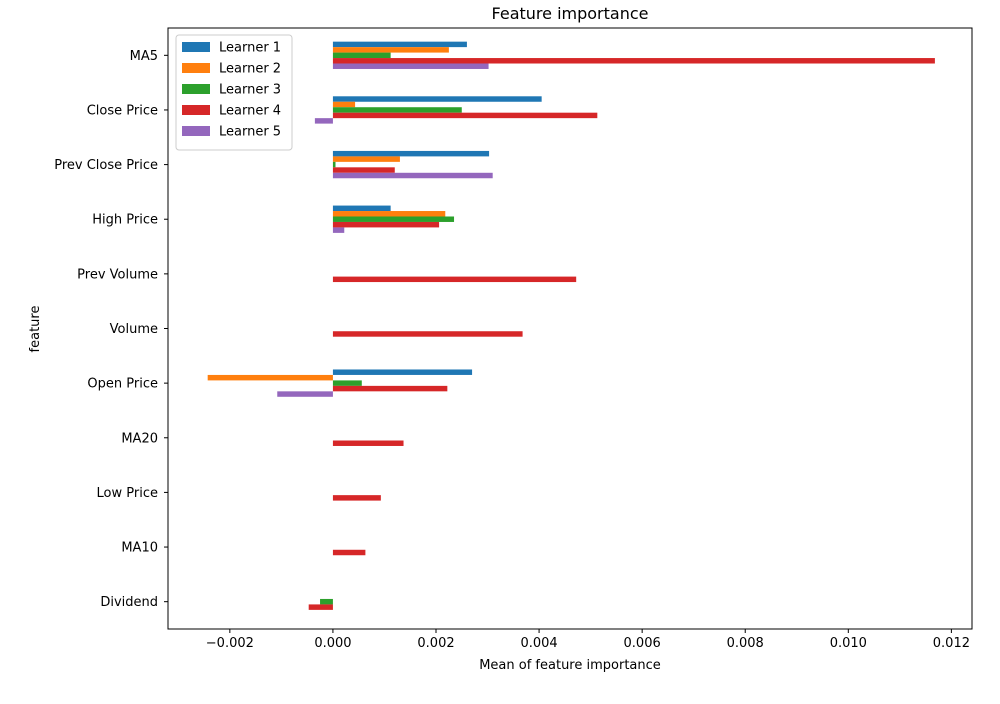 The image size is (1000, 704). Describe the element at coordinates (230, 643) in the screenshot. I see `x-tick-label: −0.002` at that location.